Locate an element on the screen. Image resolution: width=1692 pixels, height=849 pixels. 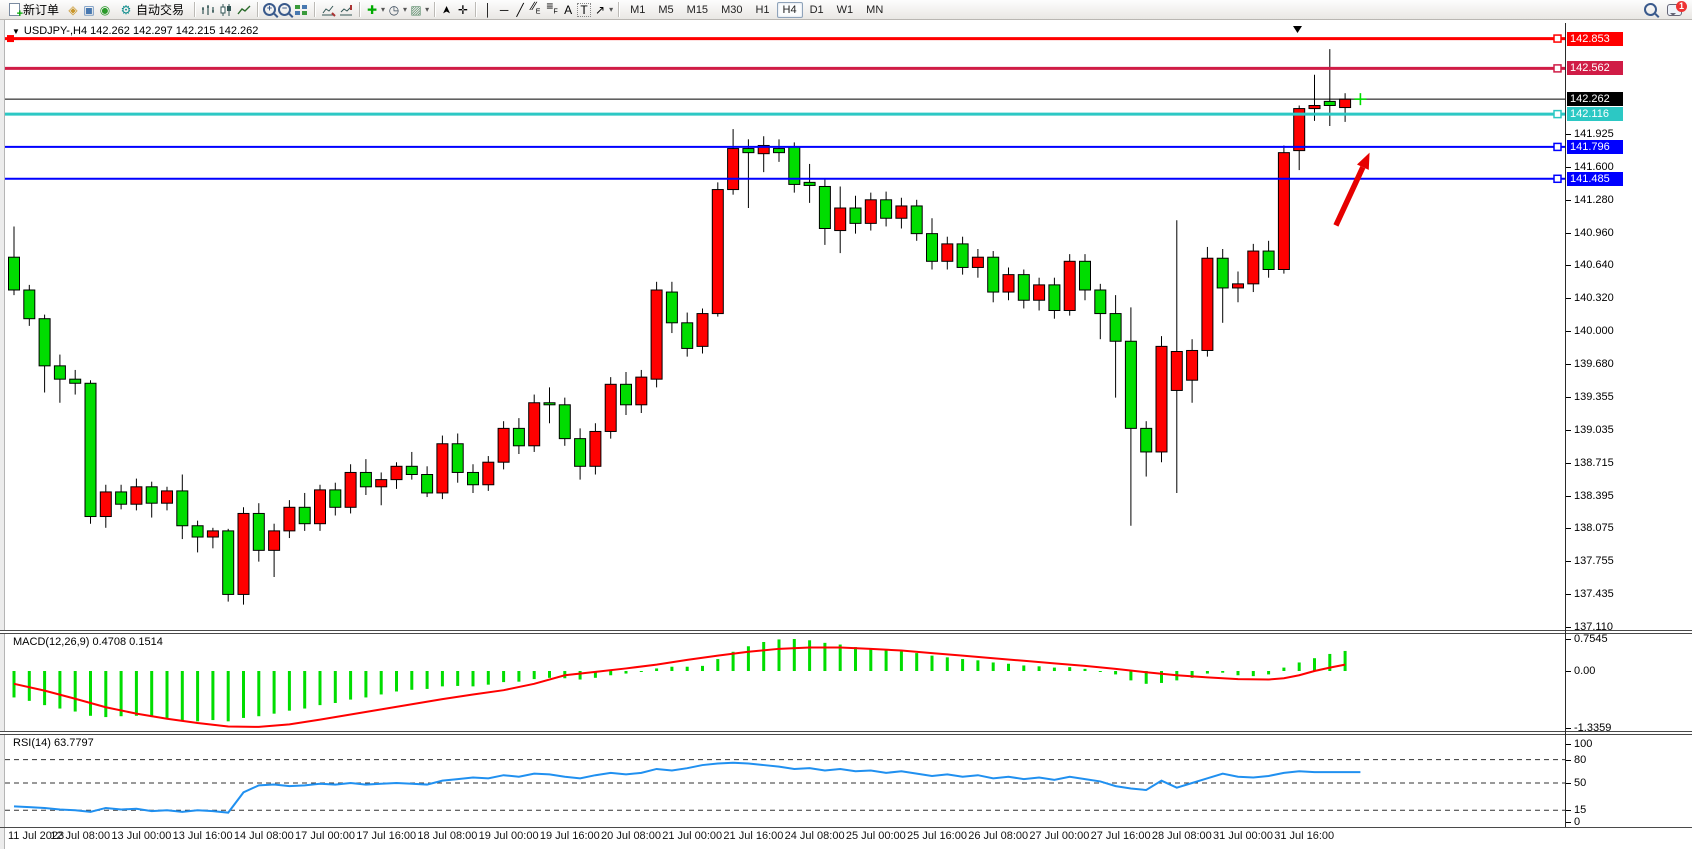
add-indicator-icon: ✚ is located at coordinates (372, 9).